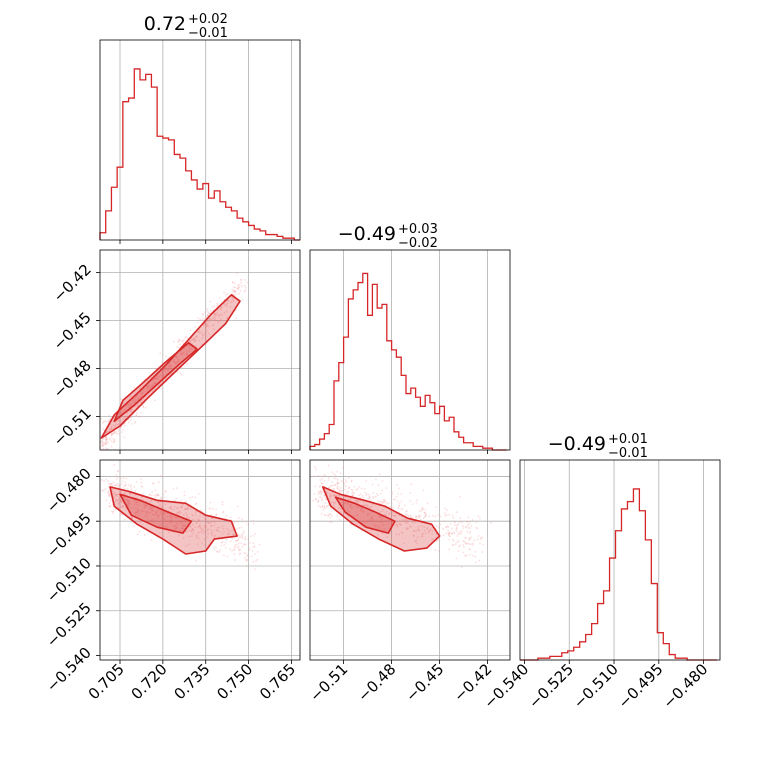 The height and width of the screenshot is (760, 760). What do you see at coordinates (208, 19) in the screenshot?
I see `diag-1-title-upper: +0.02` at bounding box center [208, 19].